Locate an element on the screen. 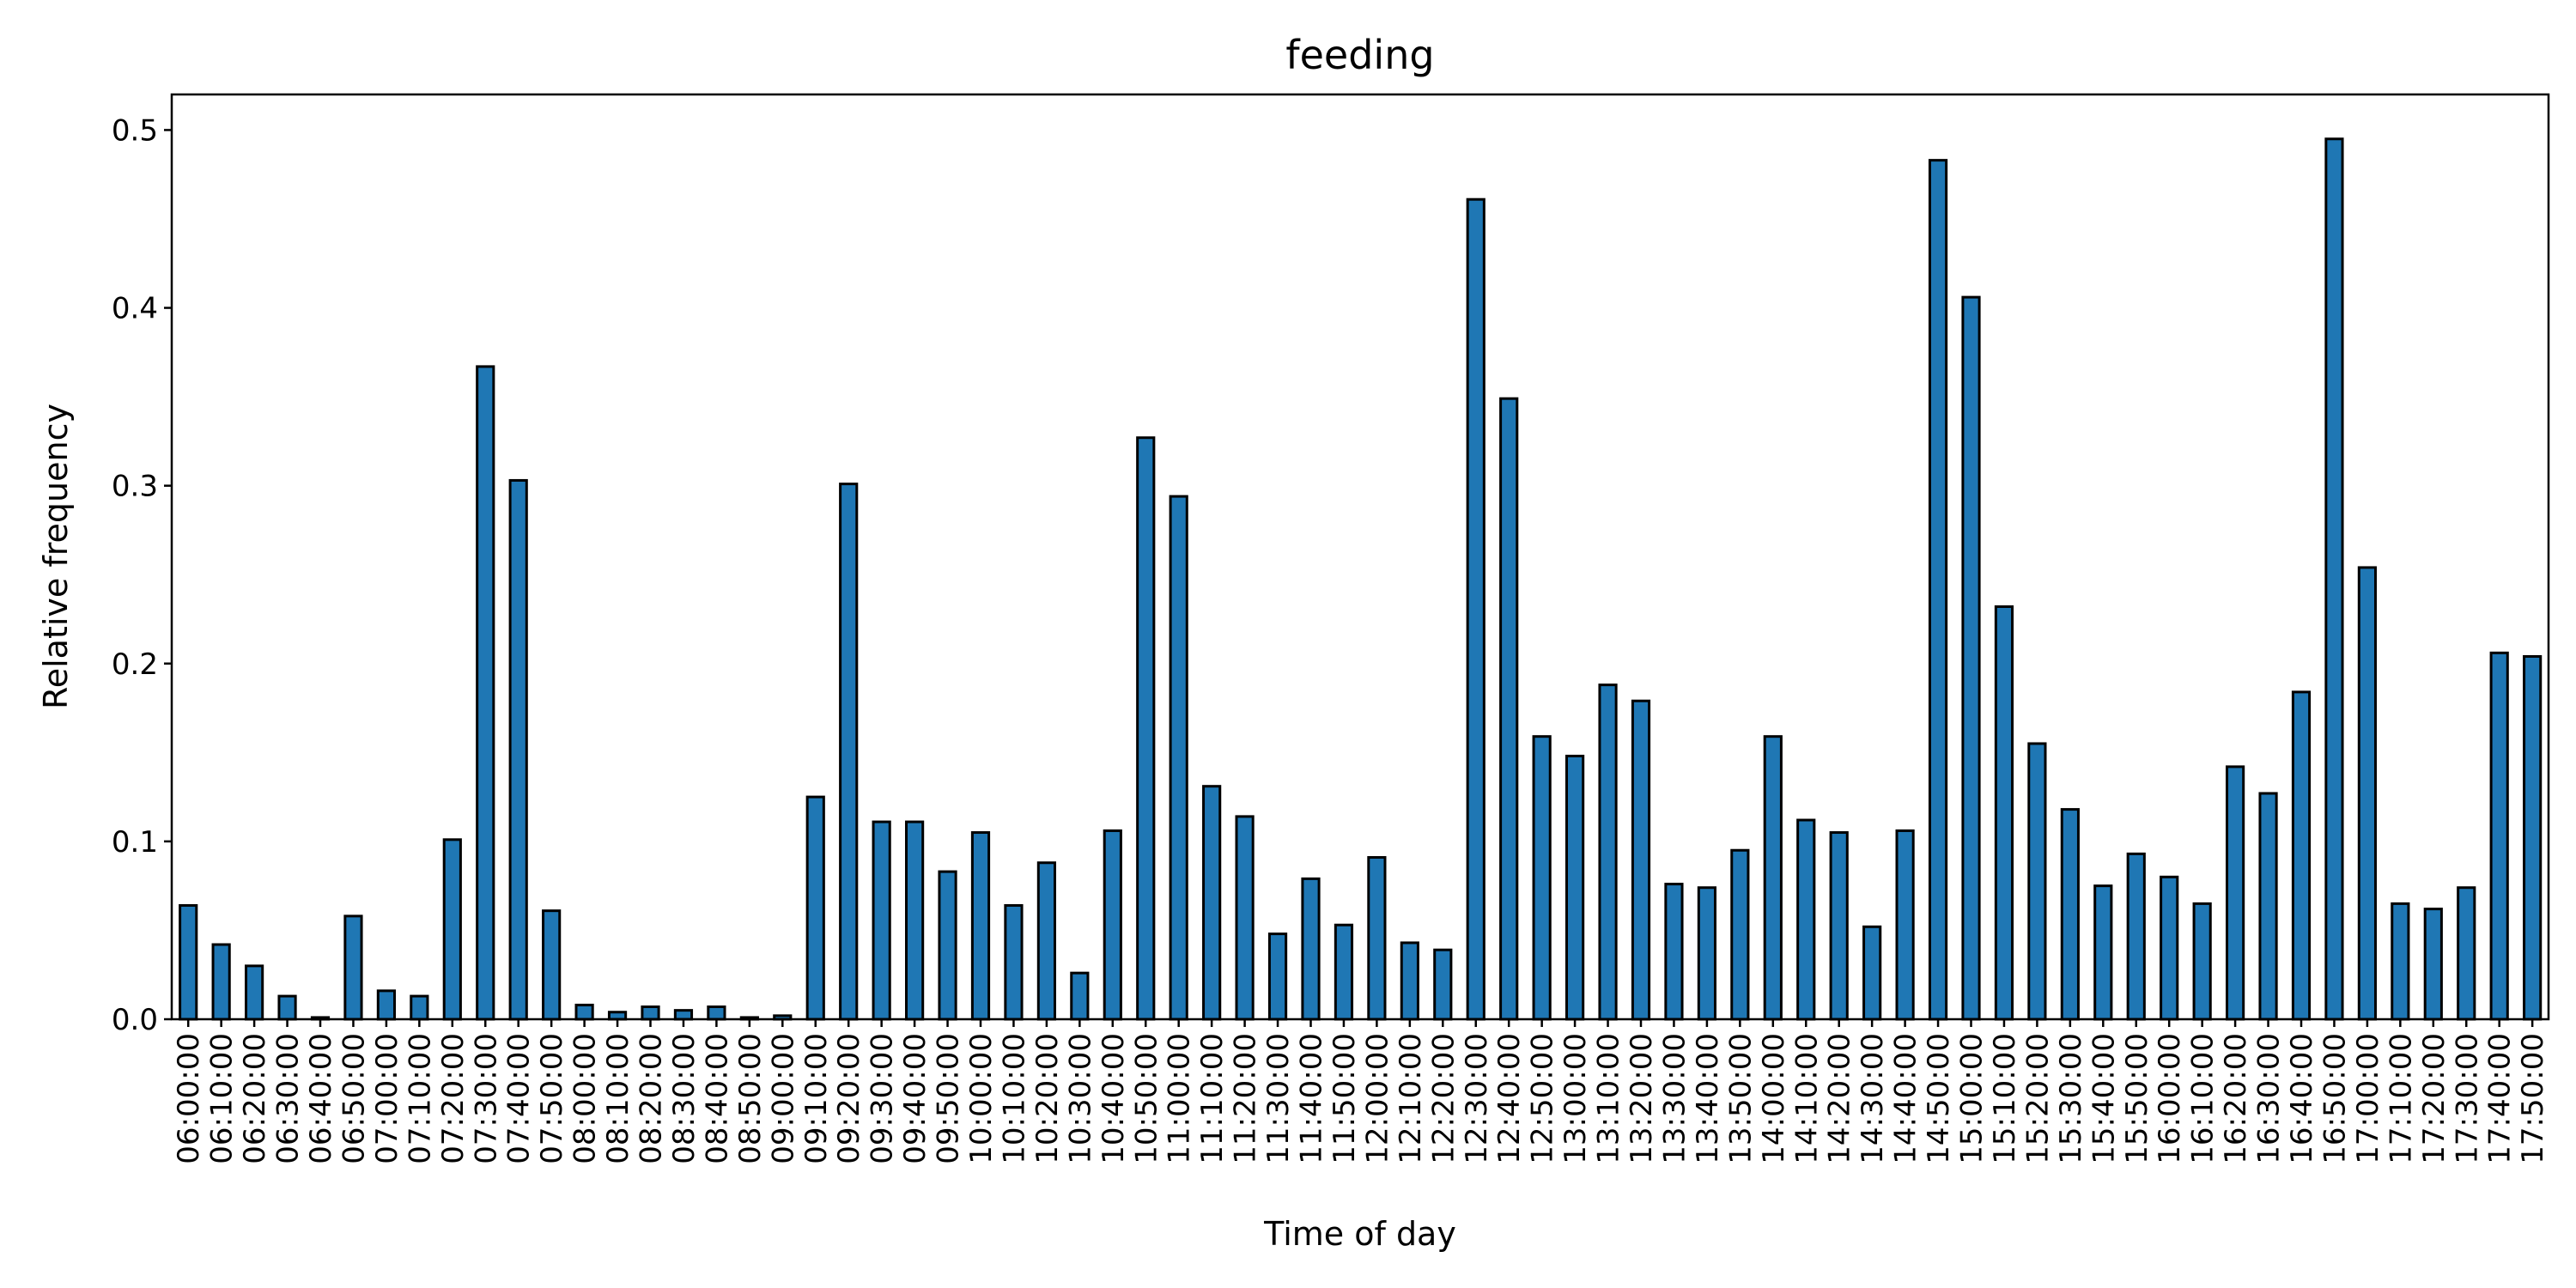  x-tick-label: 10:30:00 is located at coordinates (1080, 1098).